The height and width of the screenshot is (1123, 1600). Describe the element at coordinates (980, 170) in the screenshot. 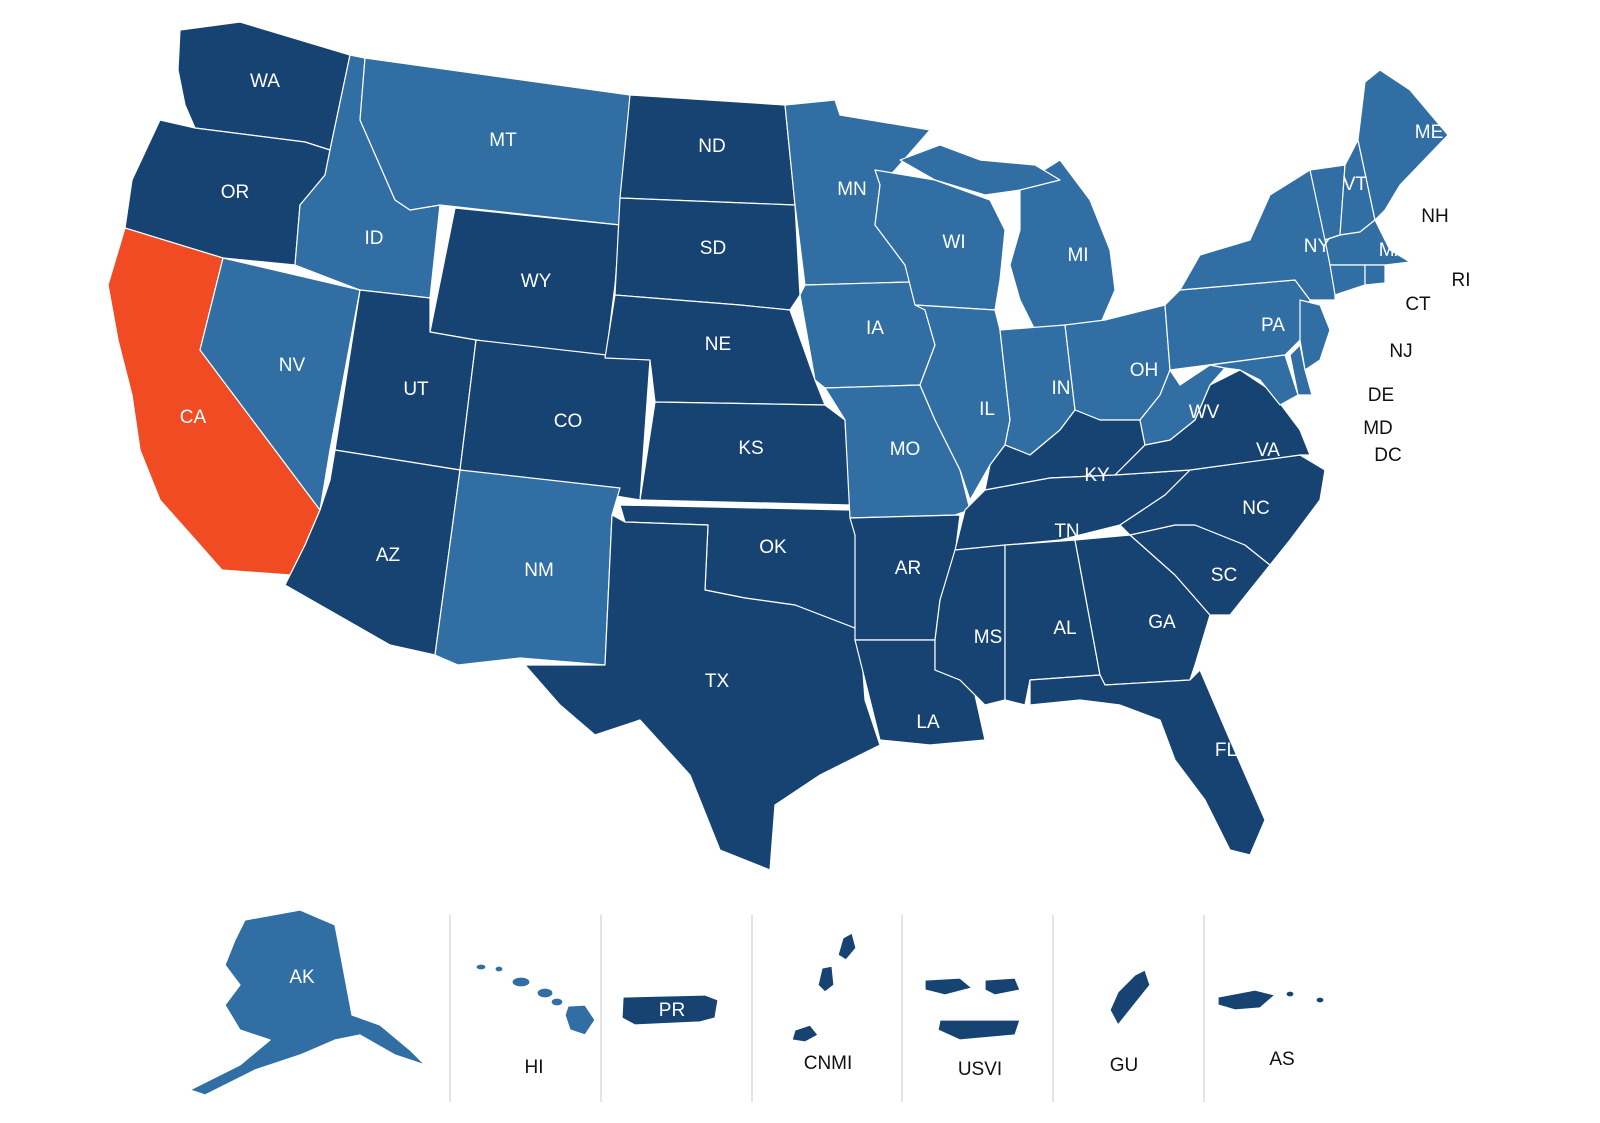

I see `state-MI-upper` at that location.